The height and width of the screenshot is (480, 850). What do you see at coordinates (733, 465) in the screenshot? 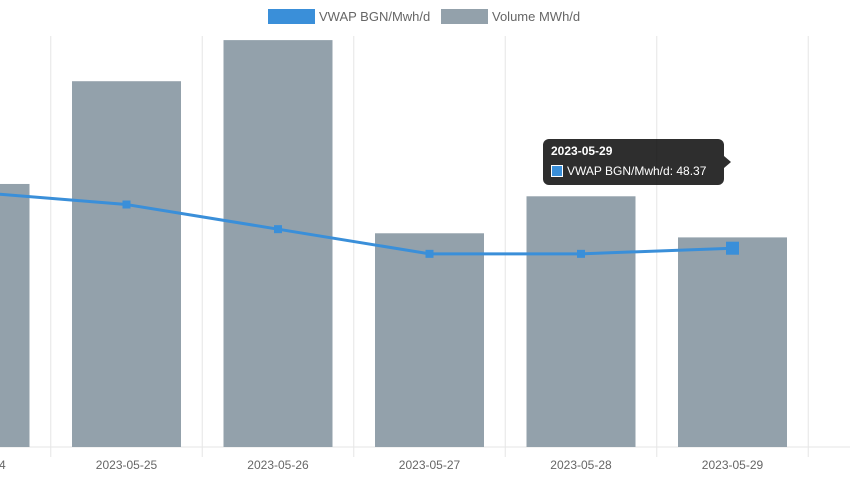
I see `x-tick-label: 2023-05-29` at bounding box center [733, 465].